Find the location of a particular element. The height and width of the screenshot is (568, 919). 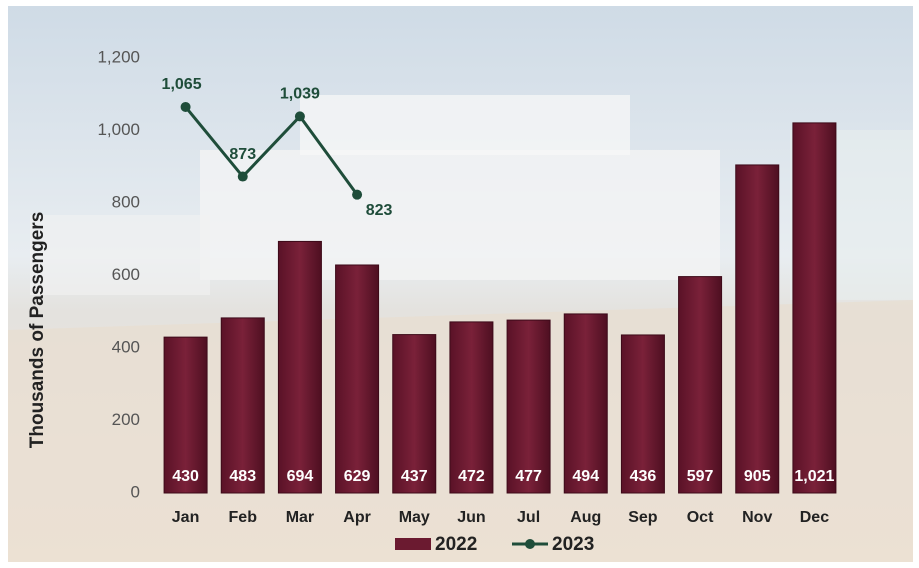

y-tick-label: 400 is located at coordinates (126, 346).